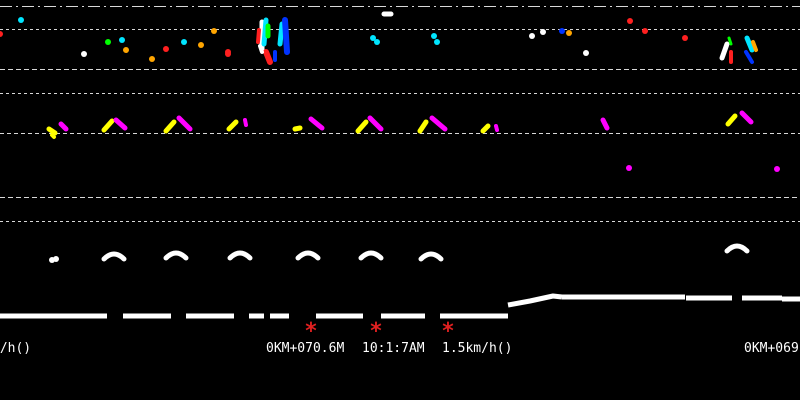 The image size is (800, 400). I want to click on speed-readout-partial-left: m/h(), so click(16, 348).